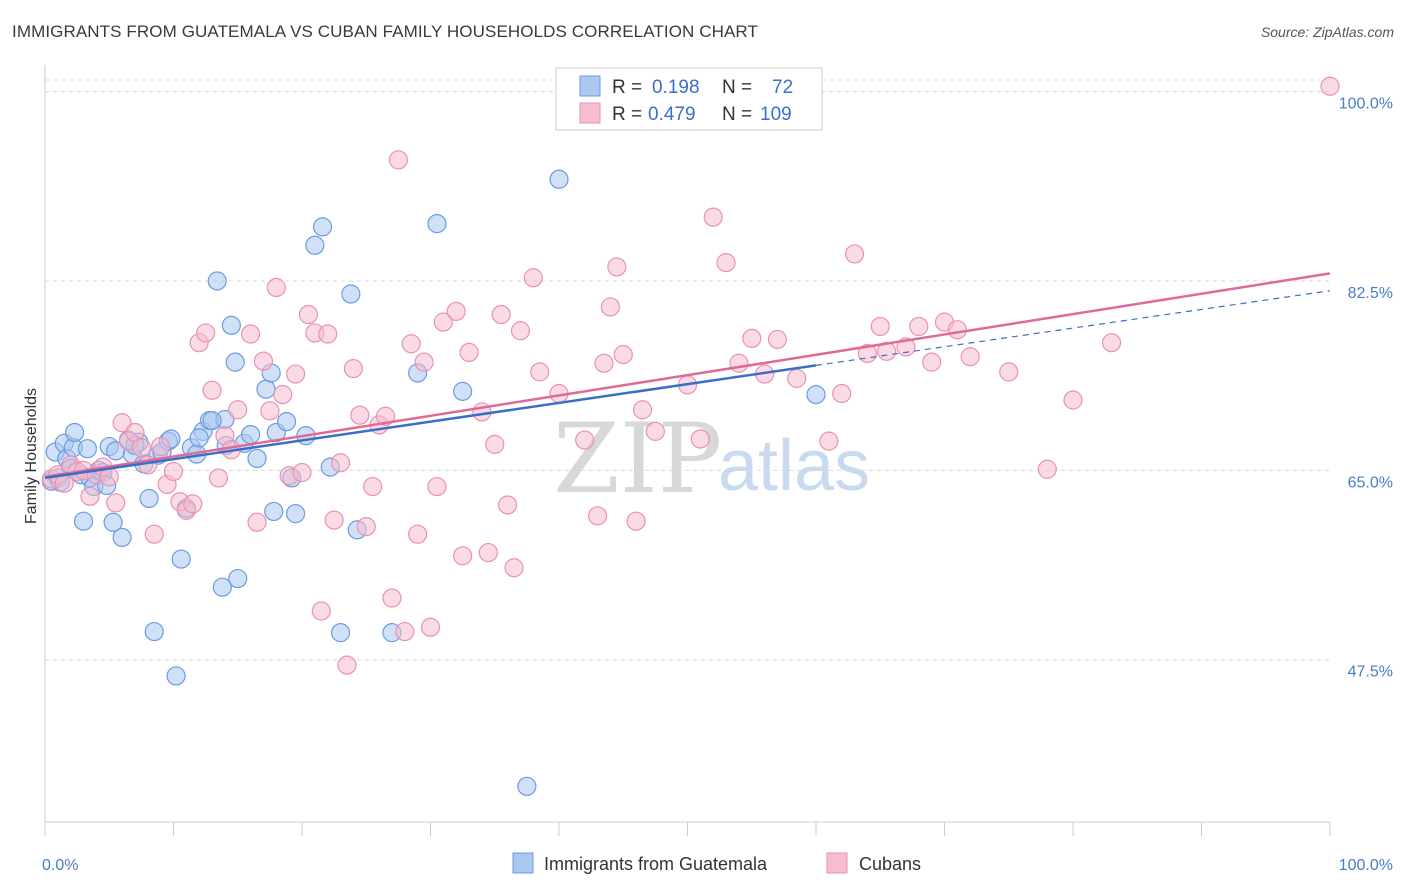 The width and height of the screenshot is (1406, 892). I want to click on legend-r-value: 0.479, so click(672, 114).